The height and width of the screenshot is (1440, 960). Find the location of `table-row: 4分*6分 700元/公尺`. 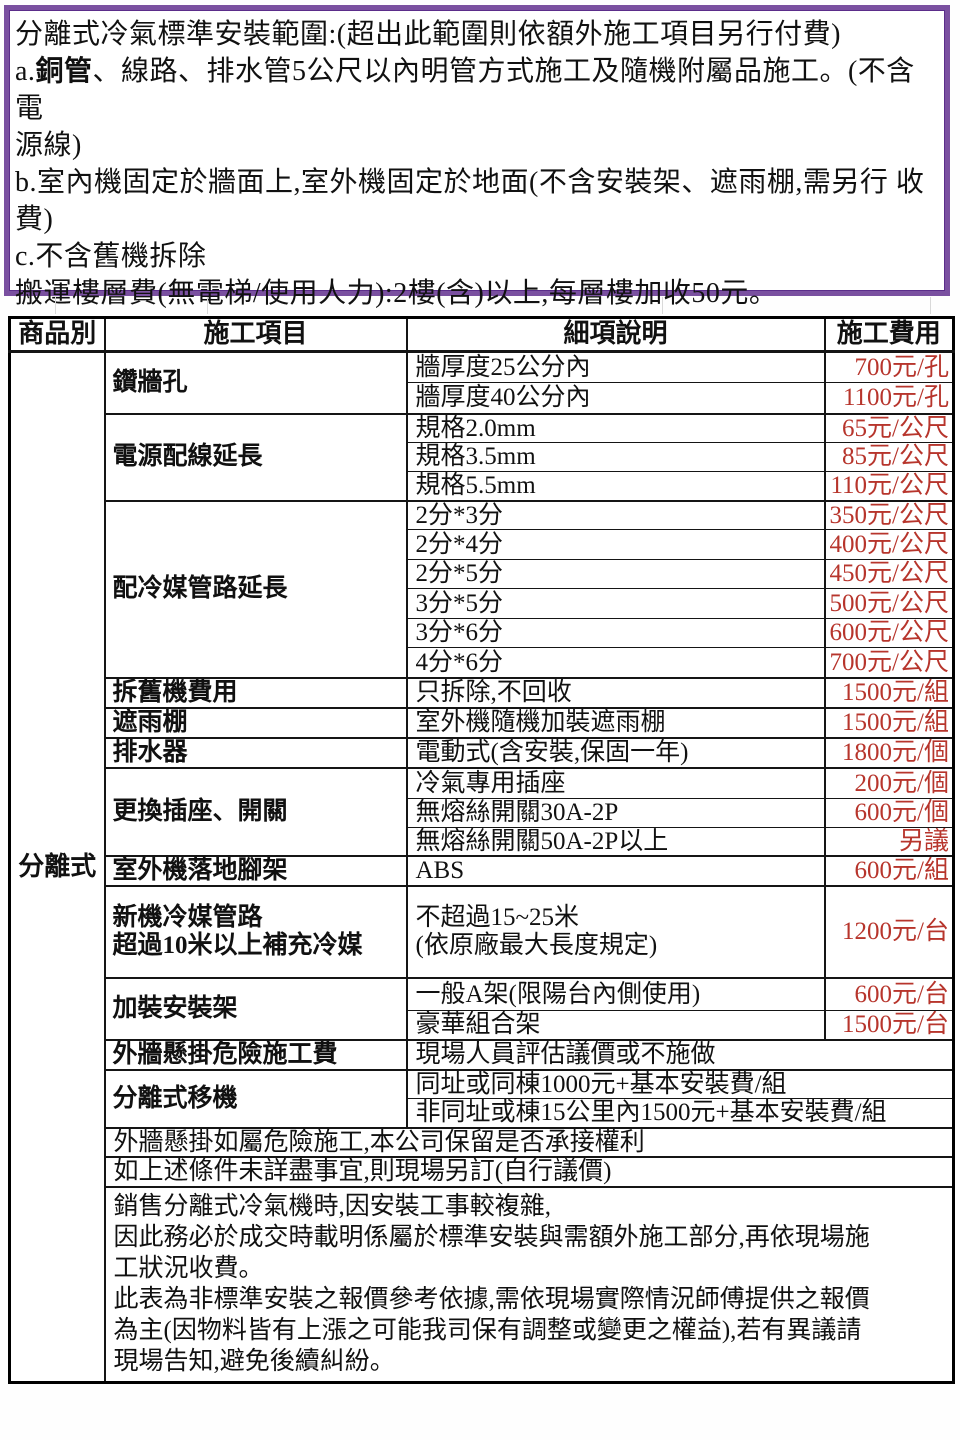

table-row: 4分*6分 700元/公尺 is located at coordinates (482, 662).